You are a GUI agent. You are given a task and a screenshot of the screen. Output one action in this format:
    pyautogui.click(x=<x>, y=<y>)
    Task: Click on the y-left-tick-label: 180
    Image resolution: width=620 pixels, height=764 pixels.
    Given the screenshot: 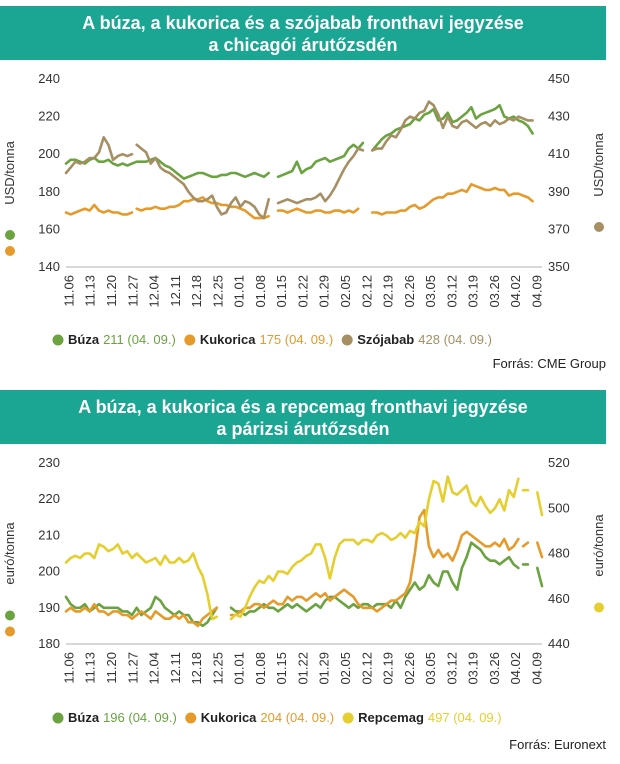 What is the action you would take?
    pyautogui.click(x=49, y=191)
    